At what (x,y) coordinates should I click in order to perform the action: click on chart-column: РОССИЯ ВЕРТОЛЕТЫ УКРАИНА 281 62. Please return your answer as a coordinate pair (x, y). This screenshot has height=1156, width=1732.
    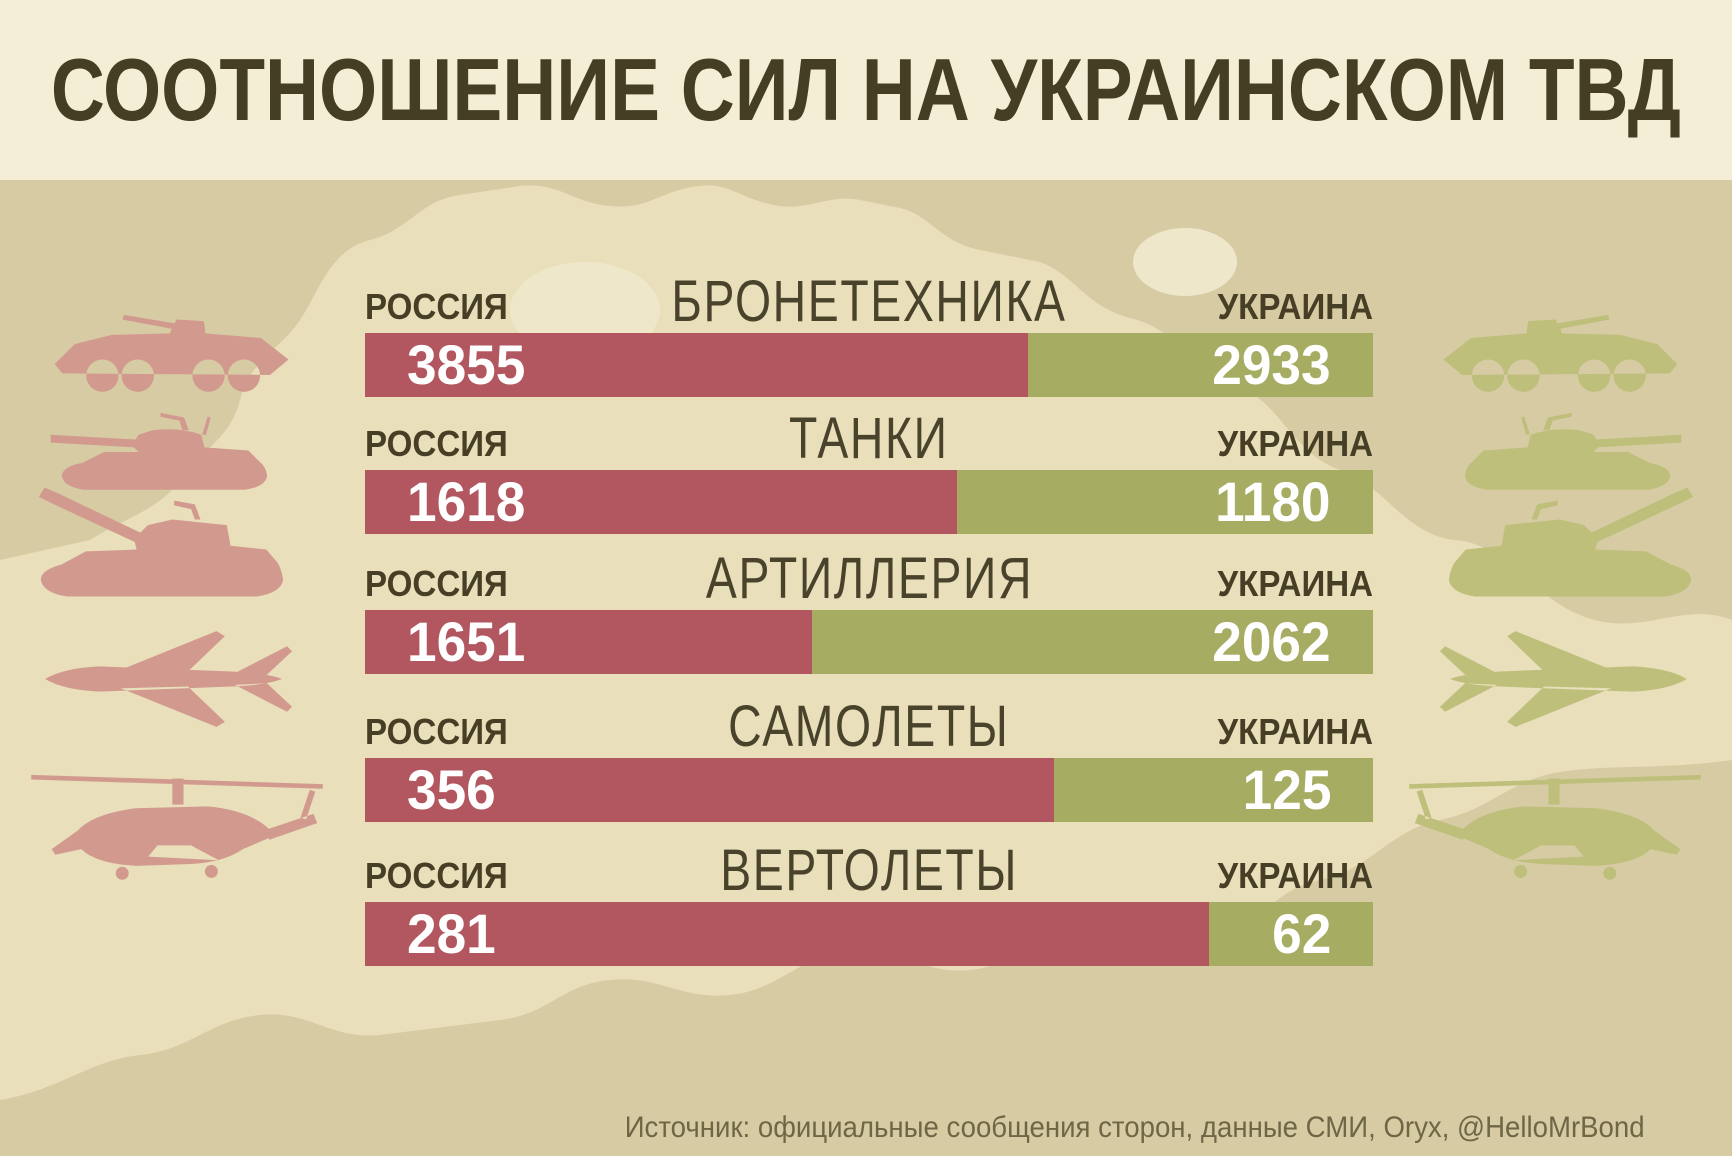
    Looking at the image, I should click on (869, 900).